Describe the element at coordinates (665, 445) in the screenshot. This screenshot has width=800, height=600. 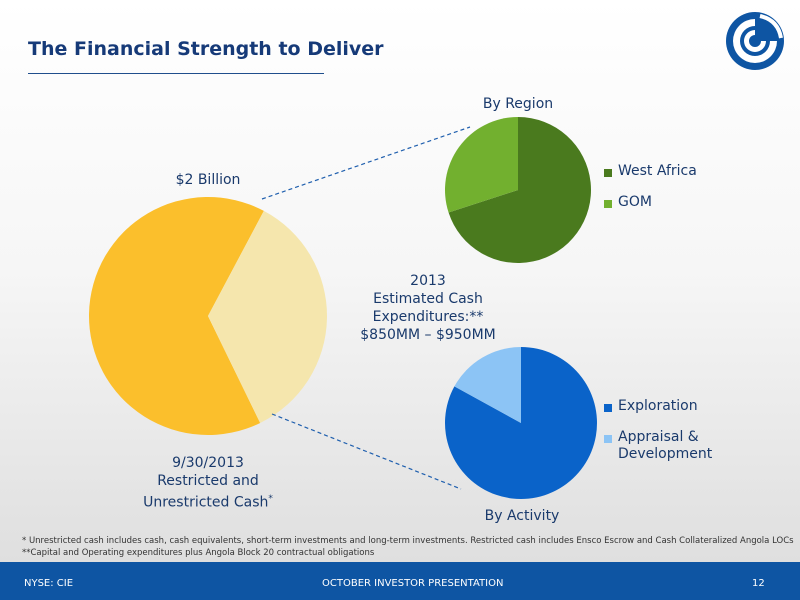
I see `legend-label-appraisal: Appraisal & Development` at that location.